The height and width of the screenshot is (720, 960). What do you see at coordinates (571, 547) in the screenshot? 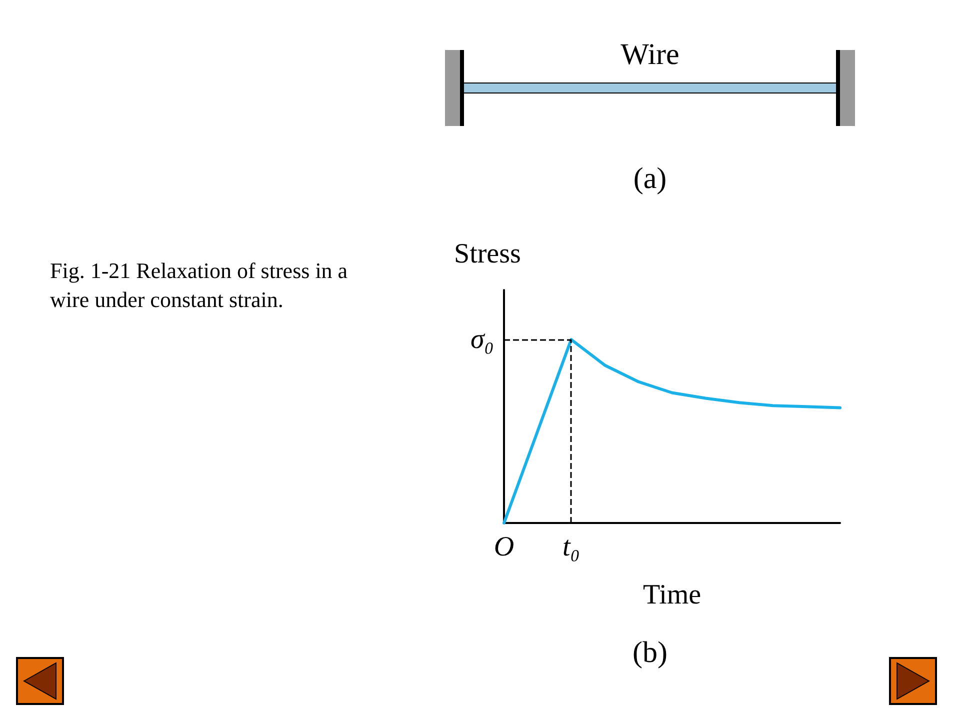
I see `x-tick-label: t₀` at bounding box center [571, 547].